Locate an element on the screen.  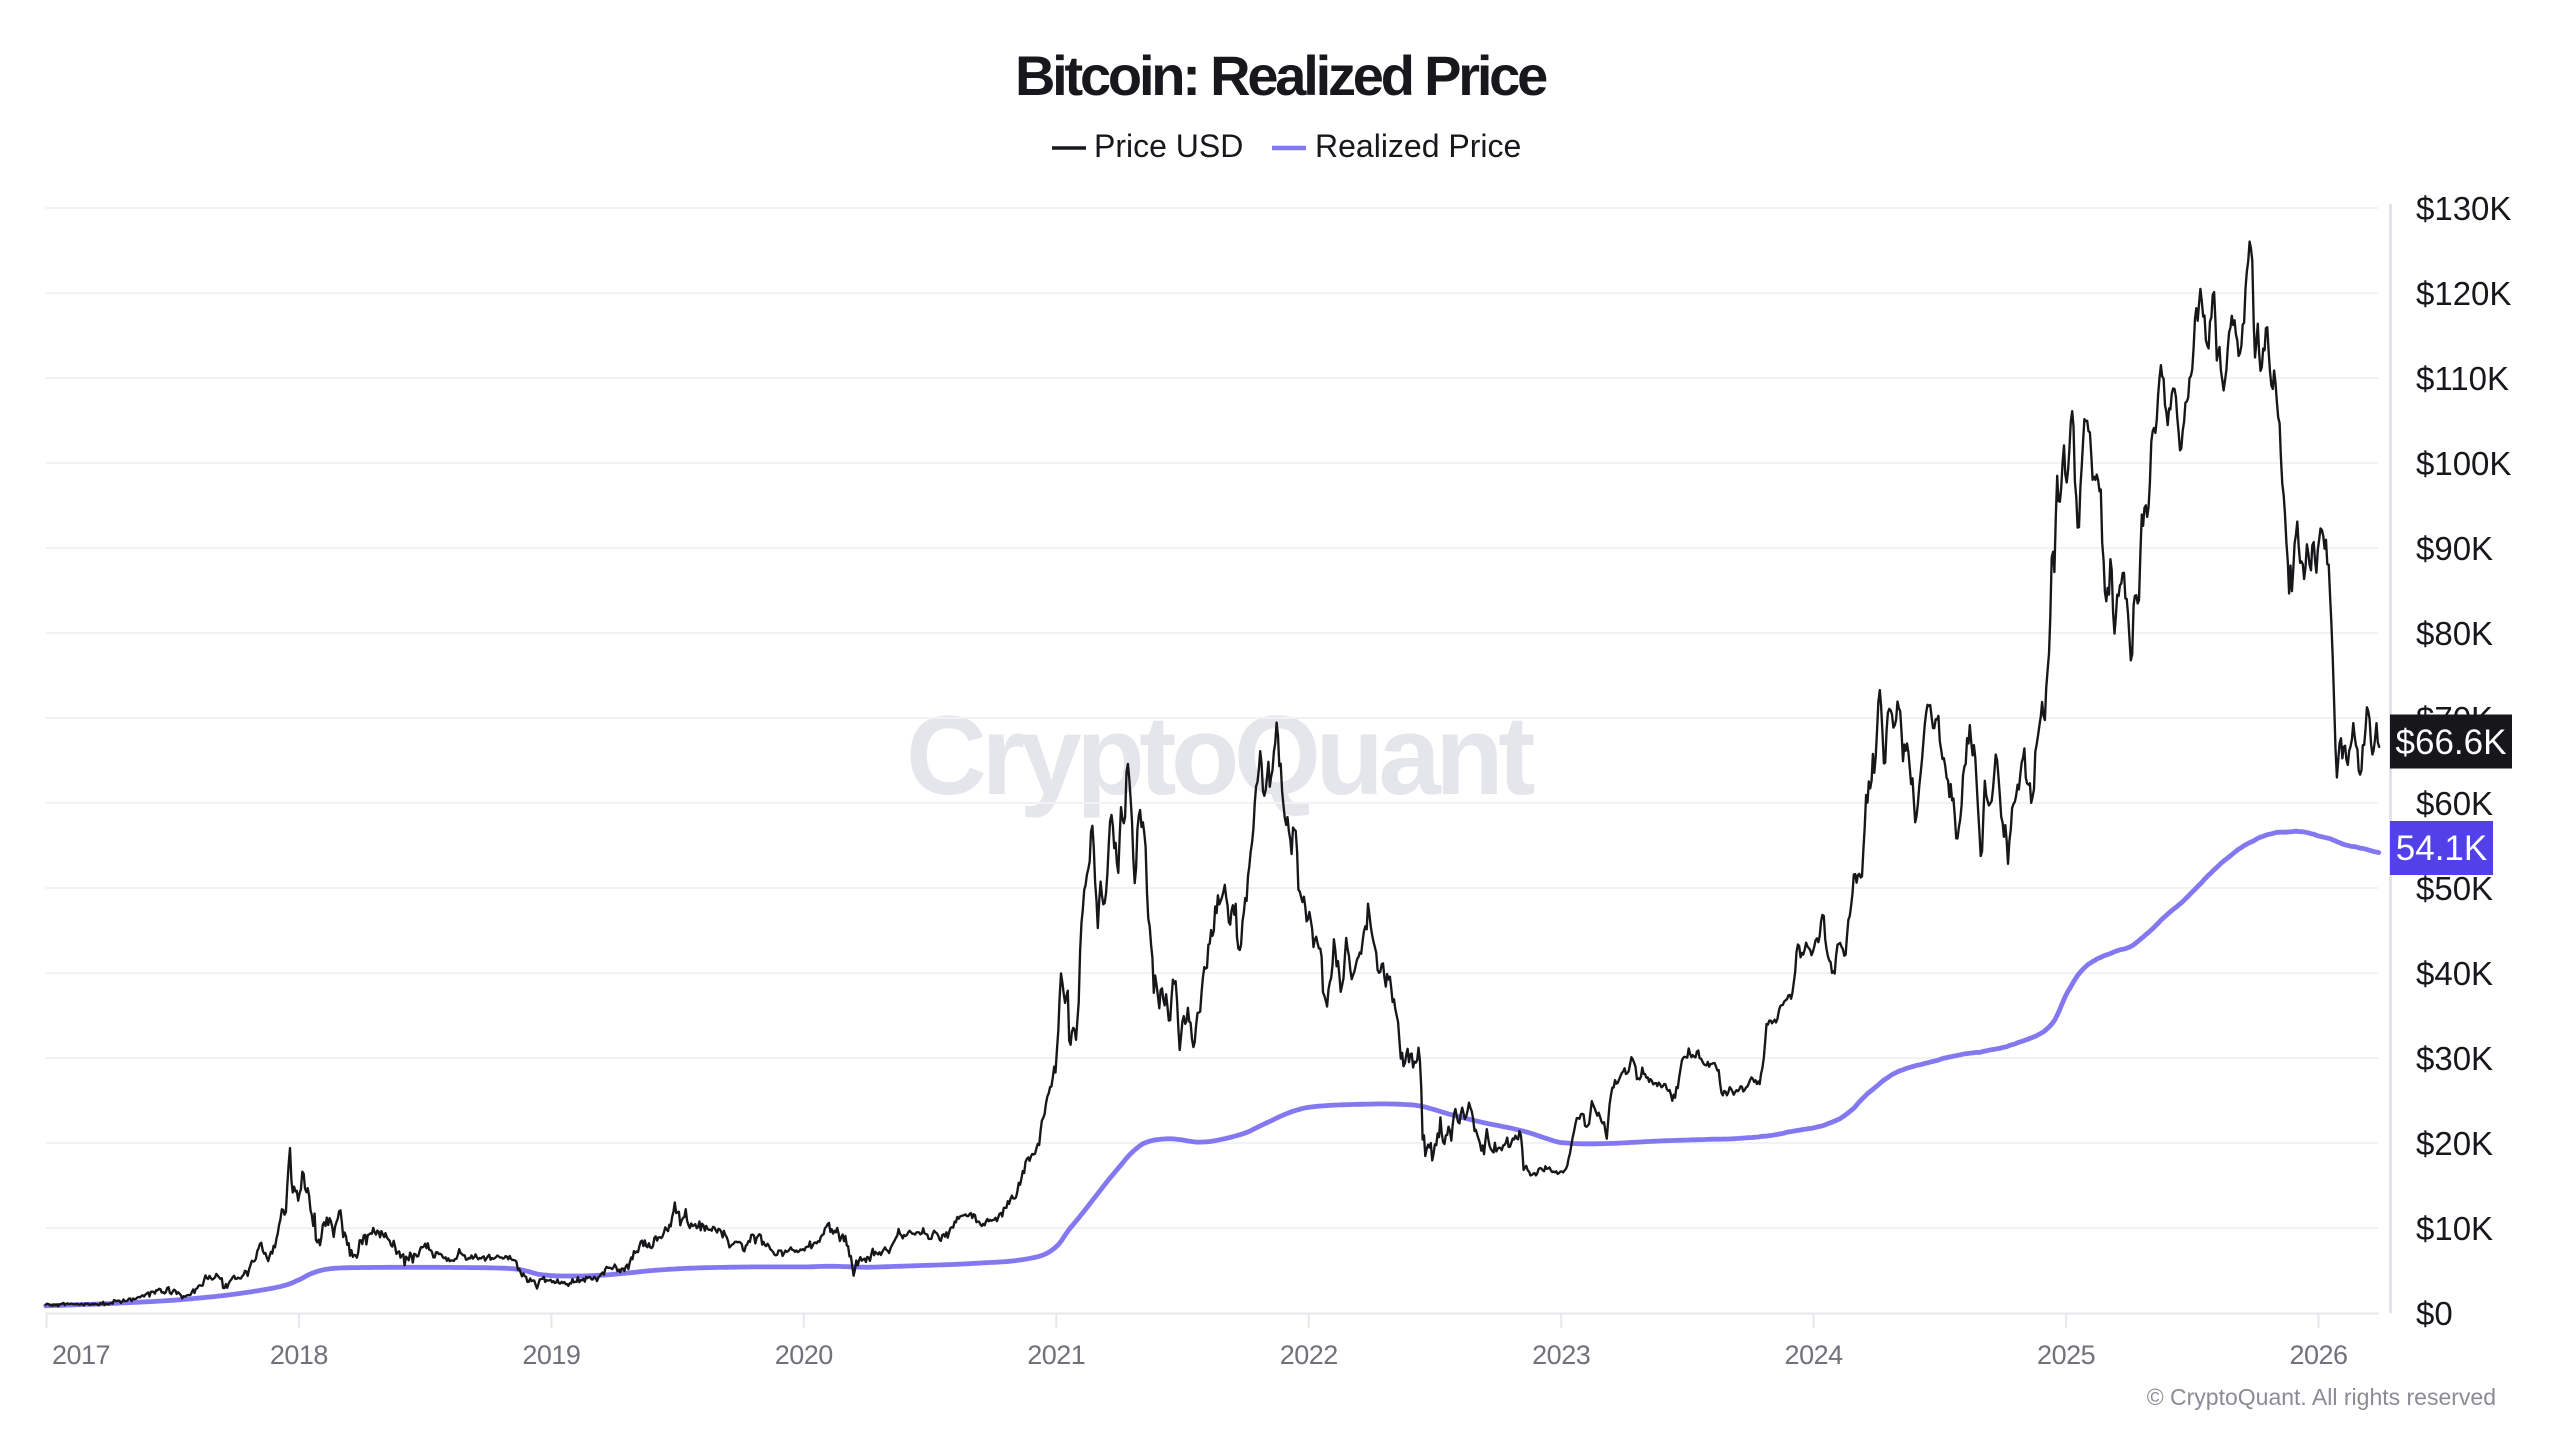
svg-text: $0 is located at coordinates (2434, 1313).